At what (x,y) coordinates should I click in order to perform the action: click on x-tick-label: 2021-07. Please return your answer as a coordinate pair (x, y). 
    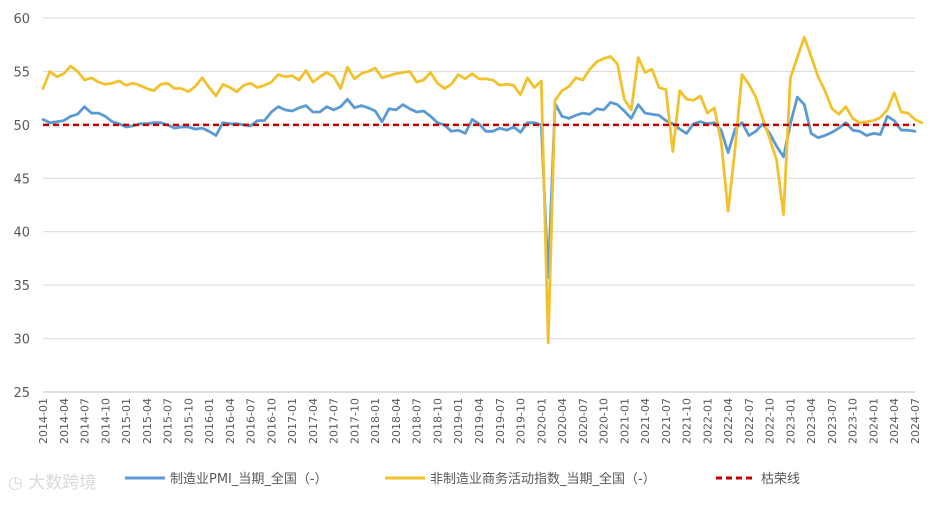
    Looking at the image, I should click on (666, 421).